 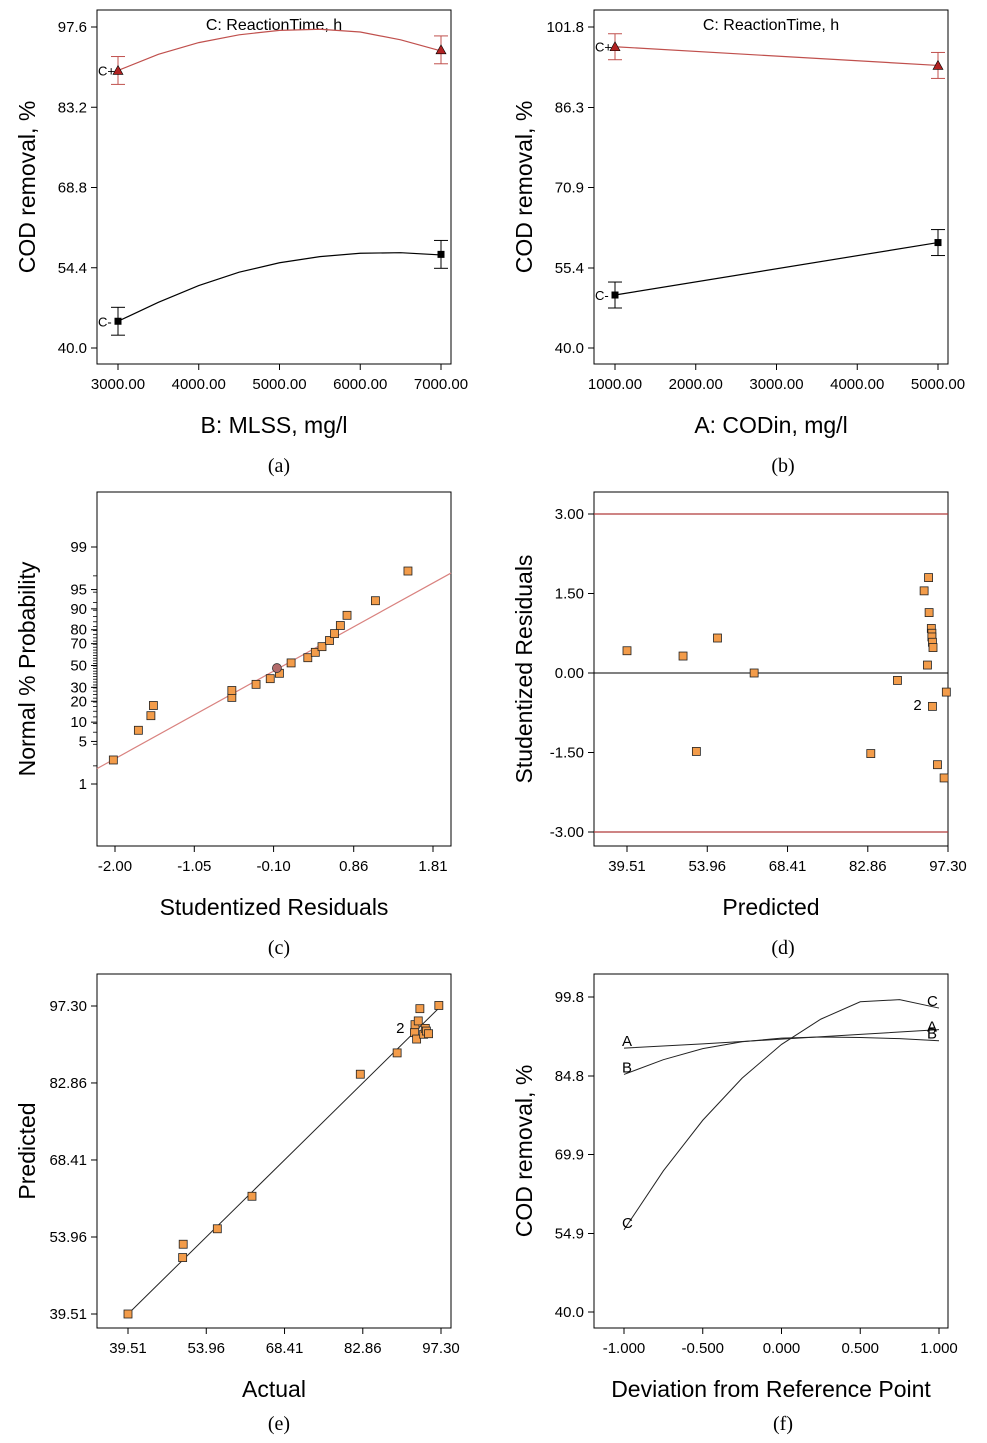 What do you see at coordinates (569, 997) in the screenshot?
I see `y-tick-label: 99.8` at bounding box center [569, 997].